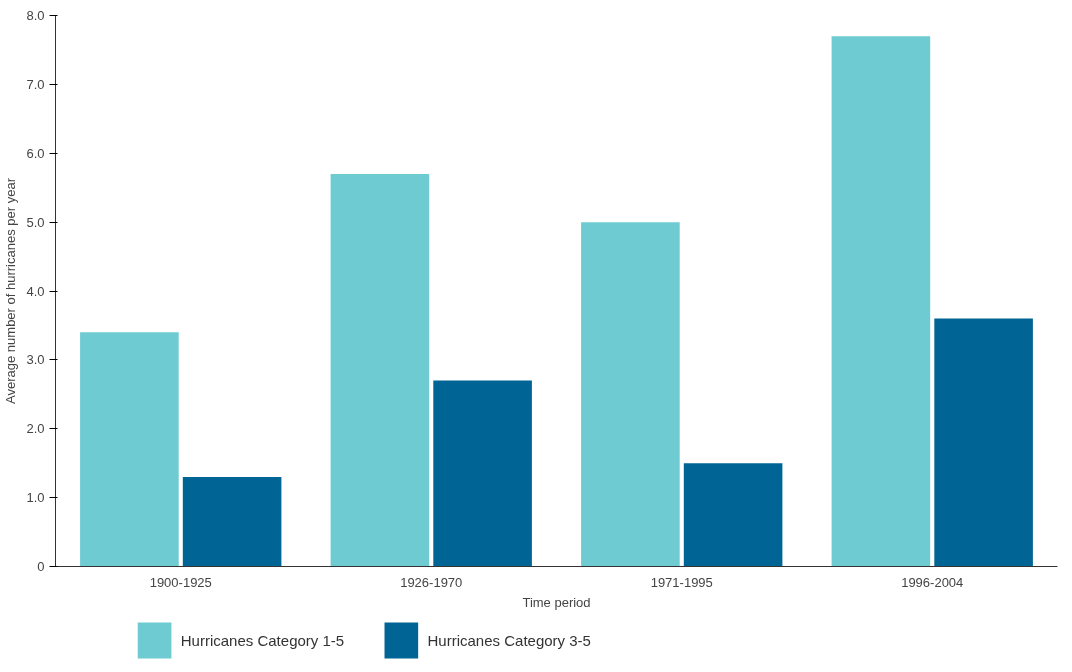  What do you see at coordinates (11, 290) in the screenshot?
I see `y-axis-title: Average number of hurricanes per year` at bounding box center [11, 290].